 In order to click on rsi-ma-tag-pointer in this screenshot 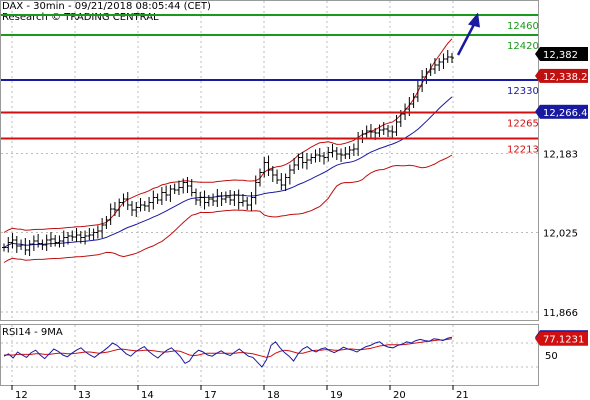, I will do `click(537, 338)`.